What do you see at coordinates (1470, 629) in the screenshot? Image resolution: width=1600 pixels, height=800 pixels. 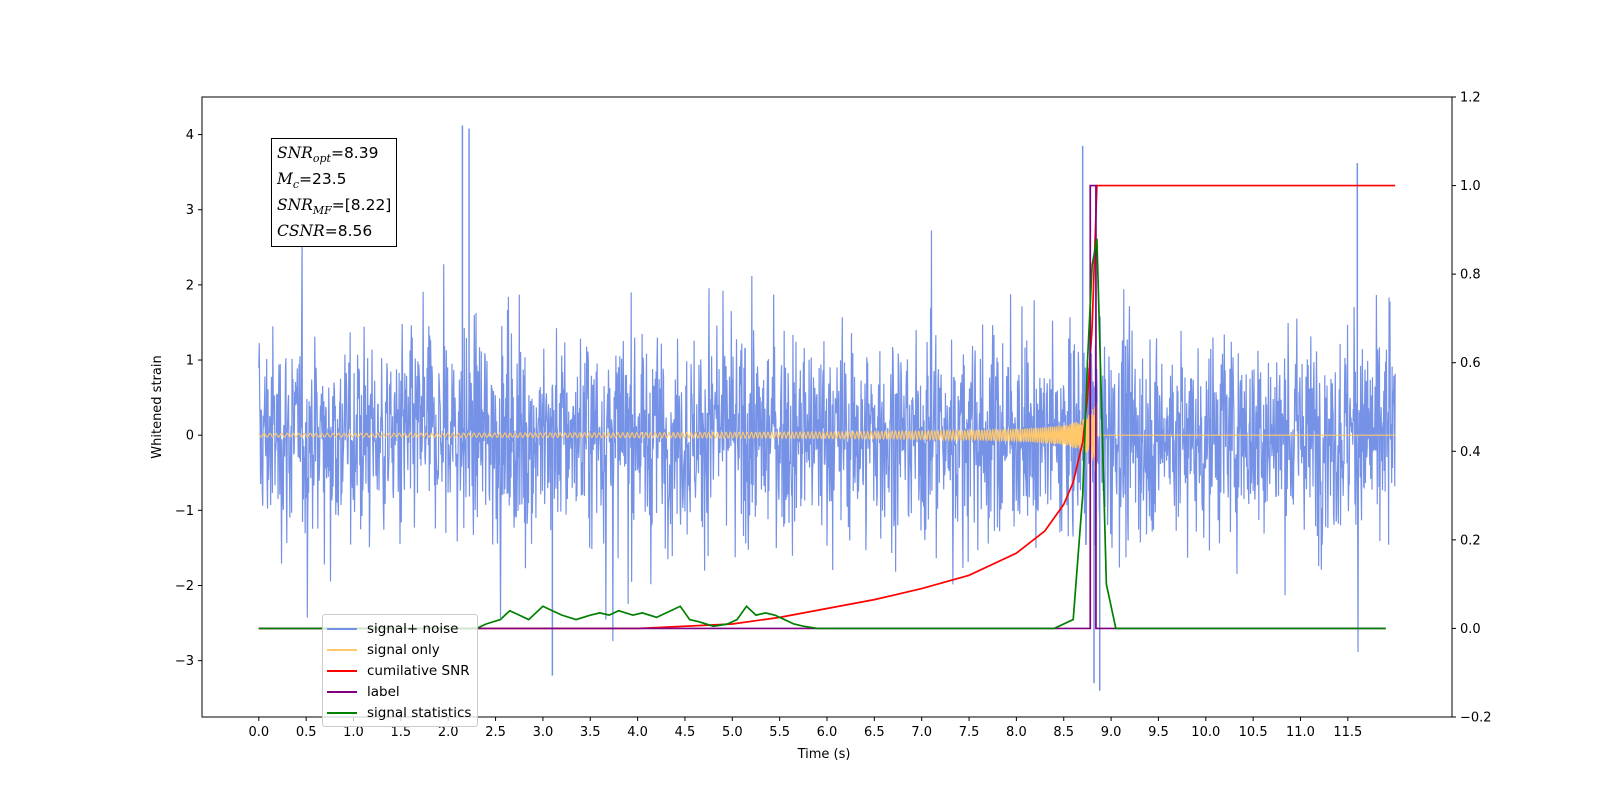 I see `y2-tick-label: 0.0` at bounding box center [1470, 629].